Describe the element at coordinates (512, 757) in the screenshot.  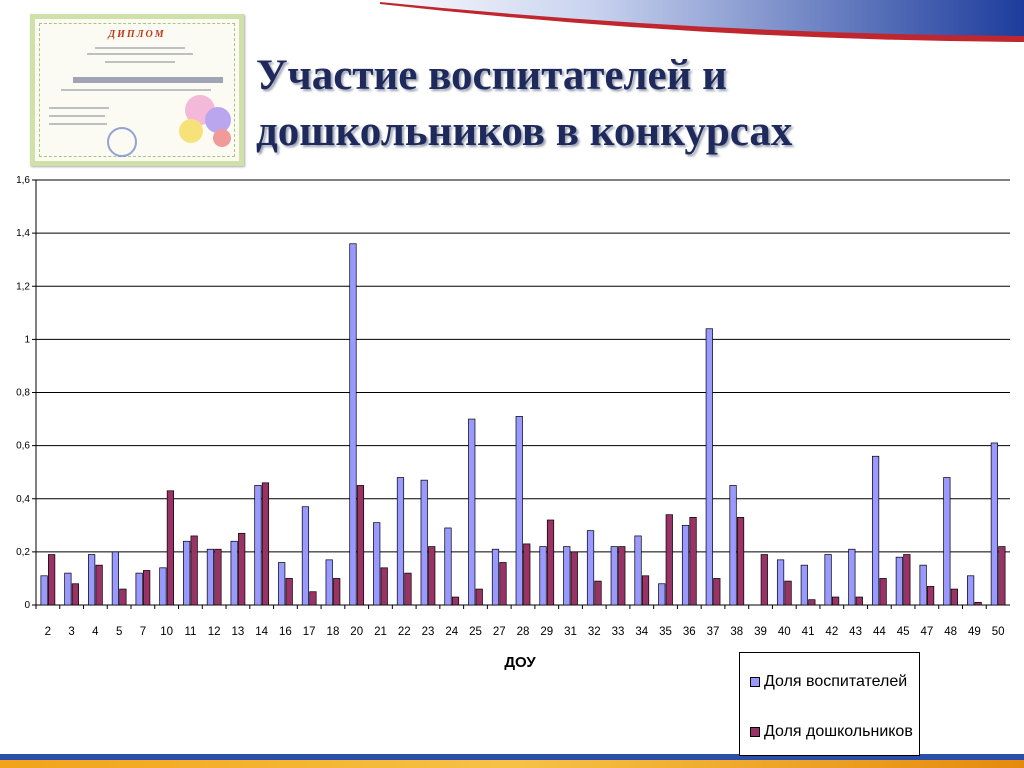
I see `bottom-bar-blue` at that location.